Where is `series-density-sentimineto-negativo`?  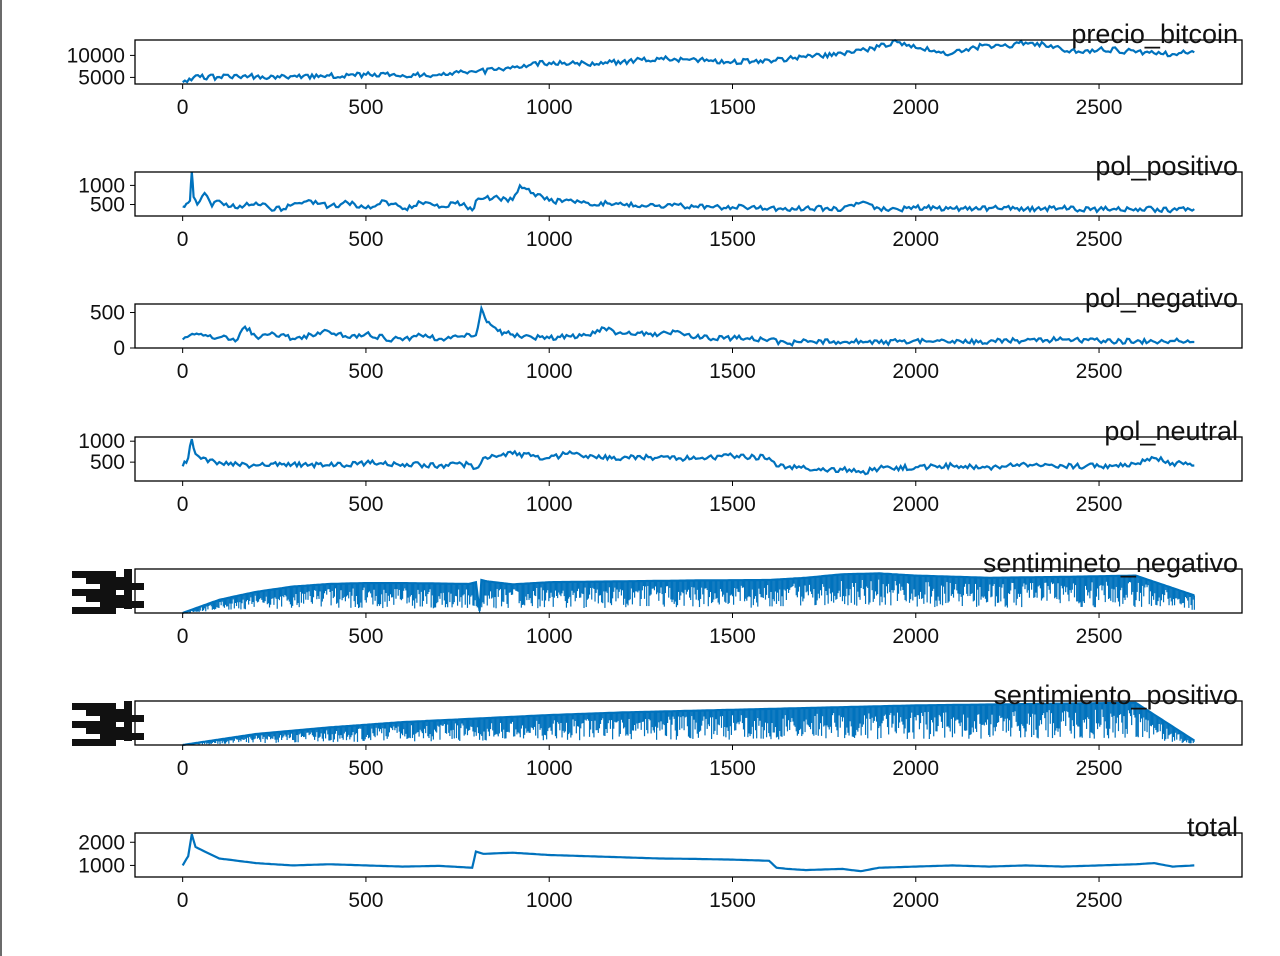
series-density-sentimineto-negativo is located at coordinates (689, 593).